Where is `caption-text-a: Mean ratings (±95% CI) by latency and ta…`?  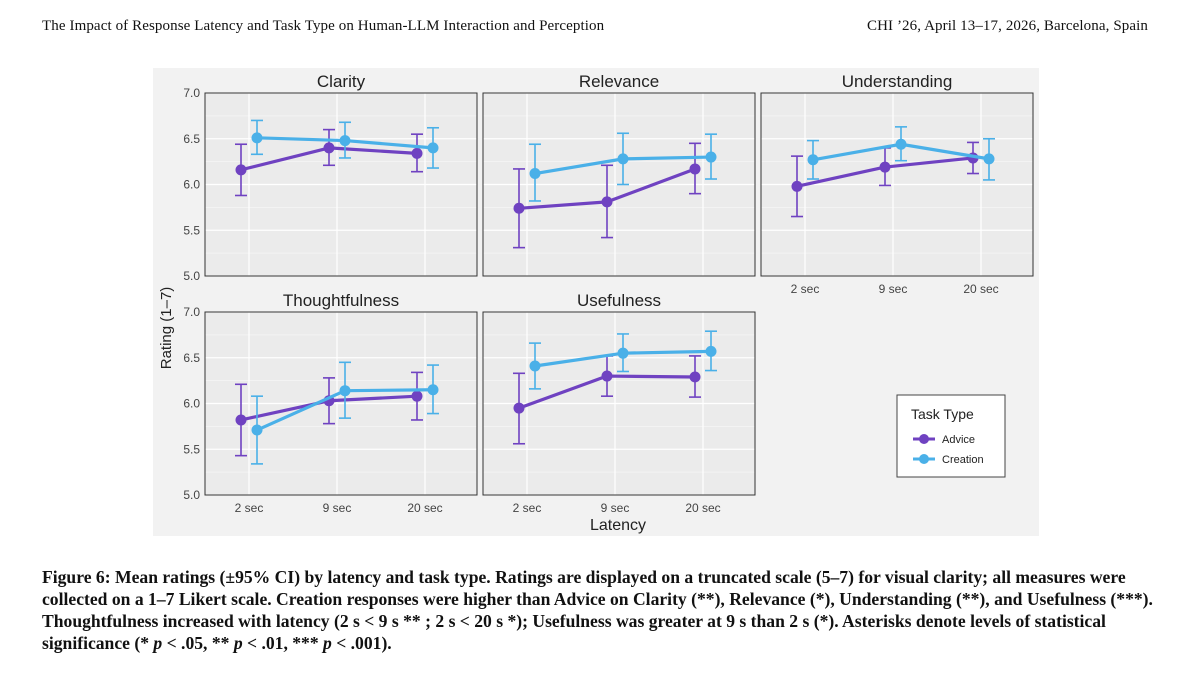 caption-text-a: Mean ratings (±95% CI) by latency and ta… is located at coordinates (597, 610).